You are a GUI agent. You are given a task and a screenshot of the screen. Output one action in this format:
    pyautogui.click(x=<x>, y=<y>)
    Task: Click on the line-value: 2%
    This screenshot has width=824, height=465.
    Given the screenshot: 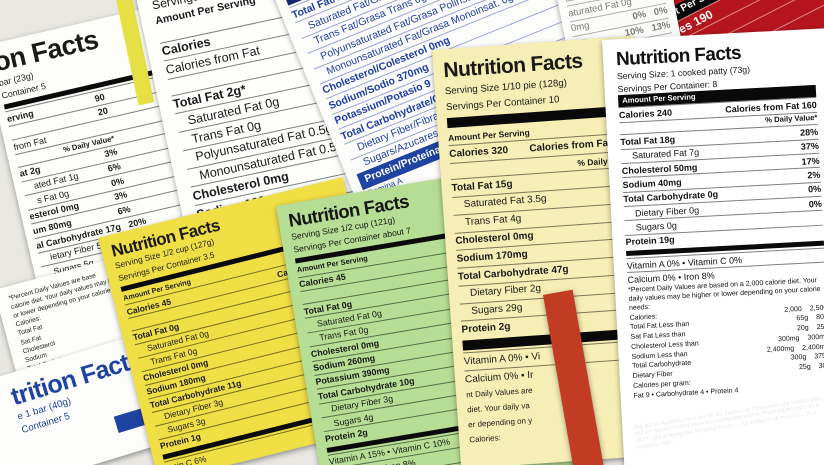 What is the action you would take?
    pyautogui.click(x=814, y=175)
    